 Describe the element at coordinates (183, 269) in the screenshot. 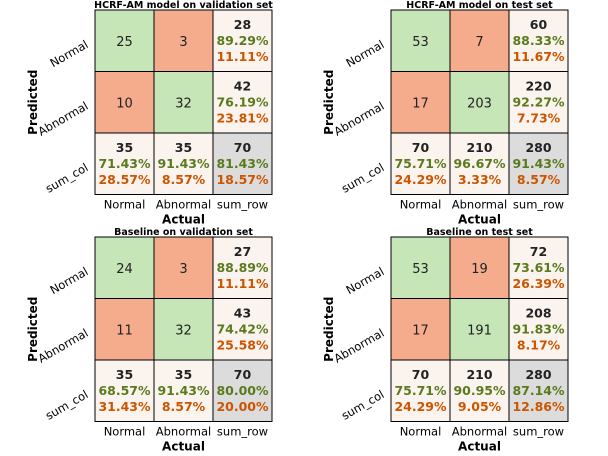

I see `cell-count: 3` at that location.